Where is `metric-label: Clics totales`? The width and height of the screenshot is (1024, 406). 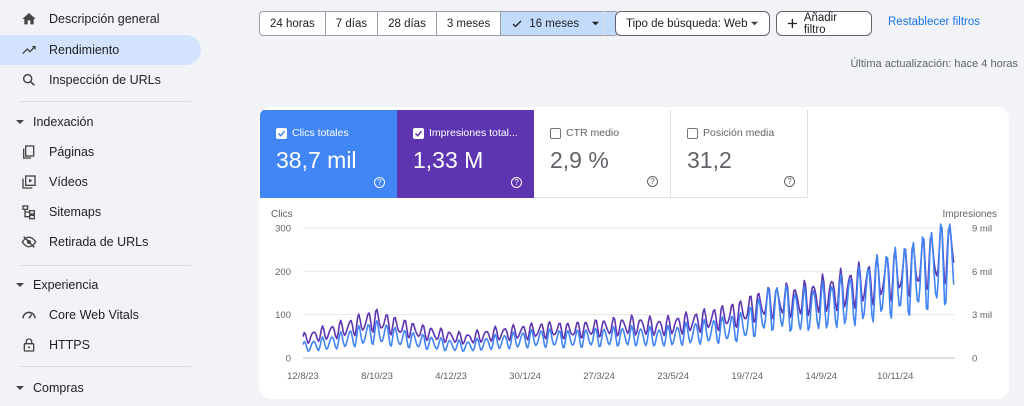
metric-label: Clics totales is located at coordinates (320, 133).